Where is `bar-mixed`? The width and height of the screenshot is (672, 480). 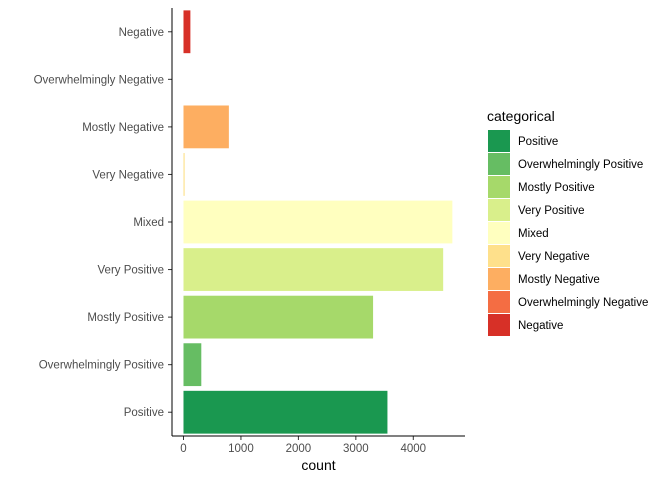
bar-mixed is located at coordinates (318, 222).